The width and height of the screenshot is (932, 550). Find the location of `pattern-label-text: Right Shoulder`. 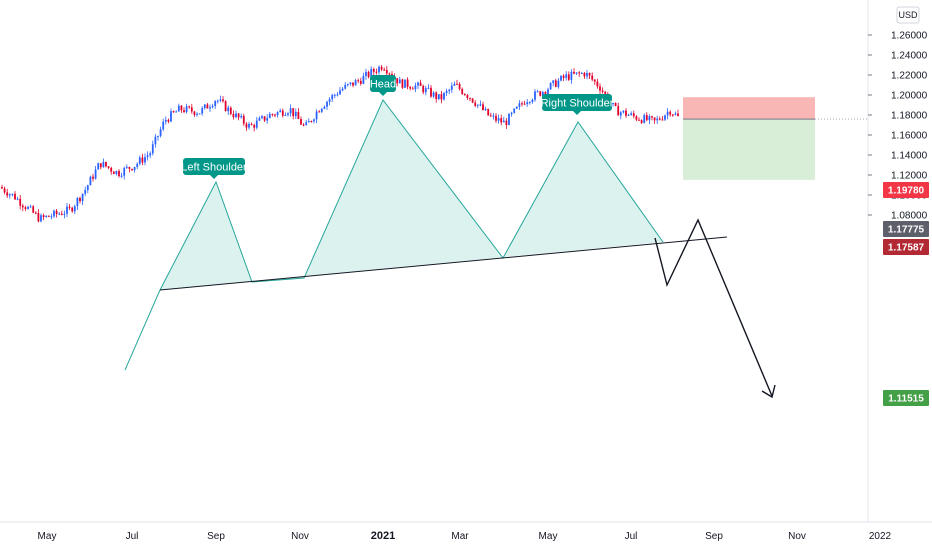

pattern-label-text: Right Shoulder is located at coordinates (577, 104).